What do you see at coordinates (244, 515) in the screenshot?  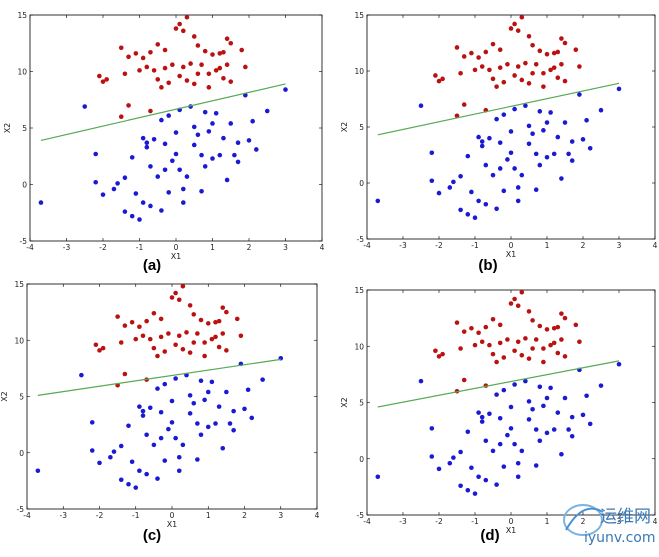 I see `x-tick-label: 2` at bounding box center [244, 515].